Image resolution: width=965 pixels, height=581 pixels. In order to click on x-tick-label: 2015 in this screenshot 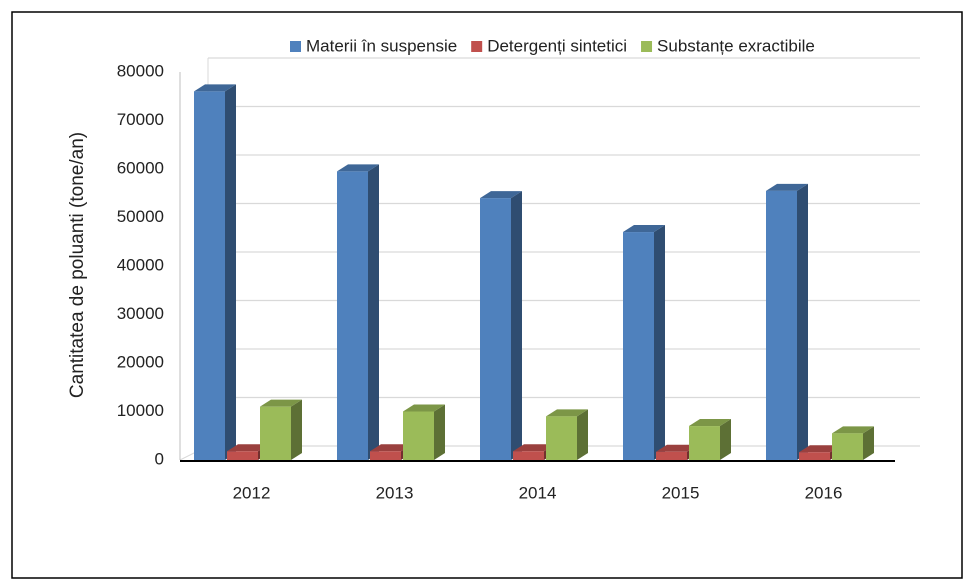, I will do `click(681, 492)`.